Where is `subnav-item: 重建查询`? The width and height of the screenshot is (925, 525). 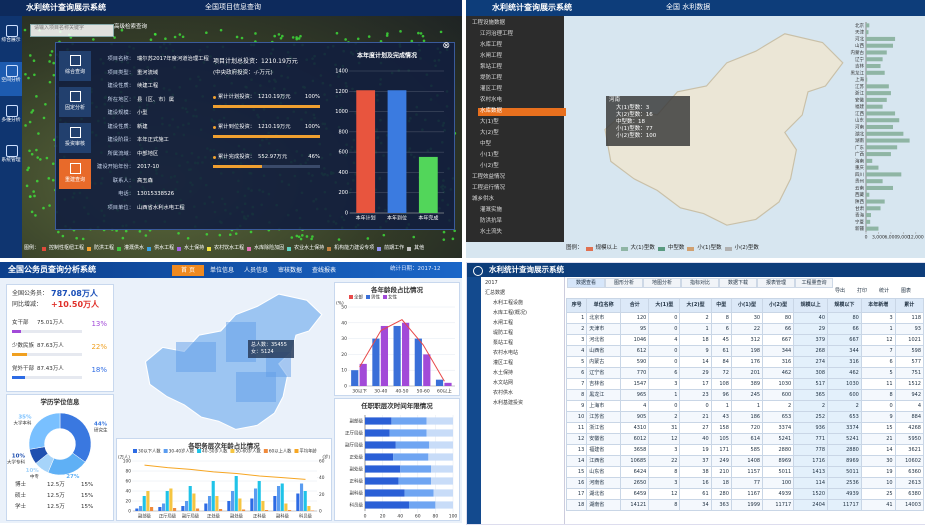
subnav-item: 重建查询 is located at coordinates (75, 174).